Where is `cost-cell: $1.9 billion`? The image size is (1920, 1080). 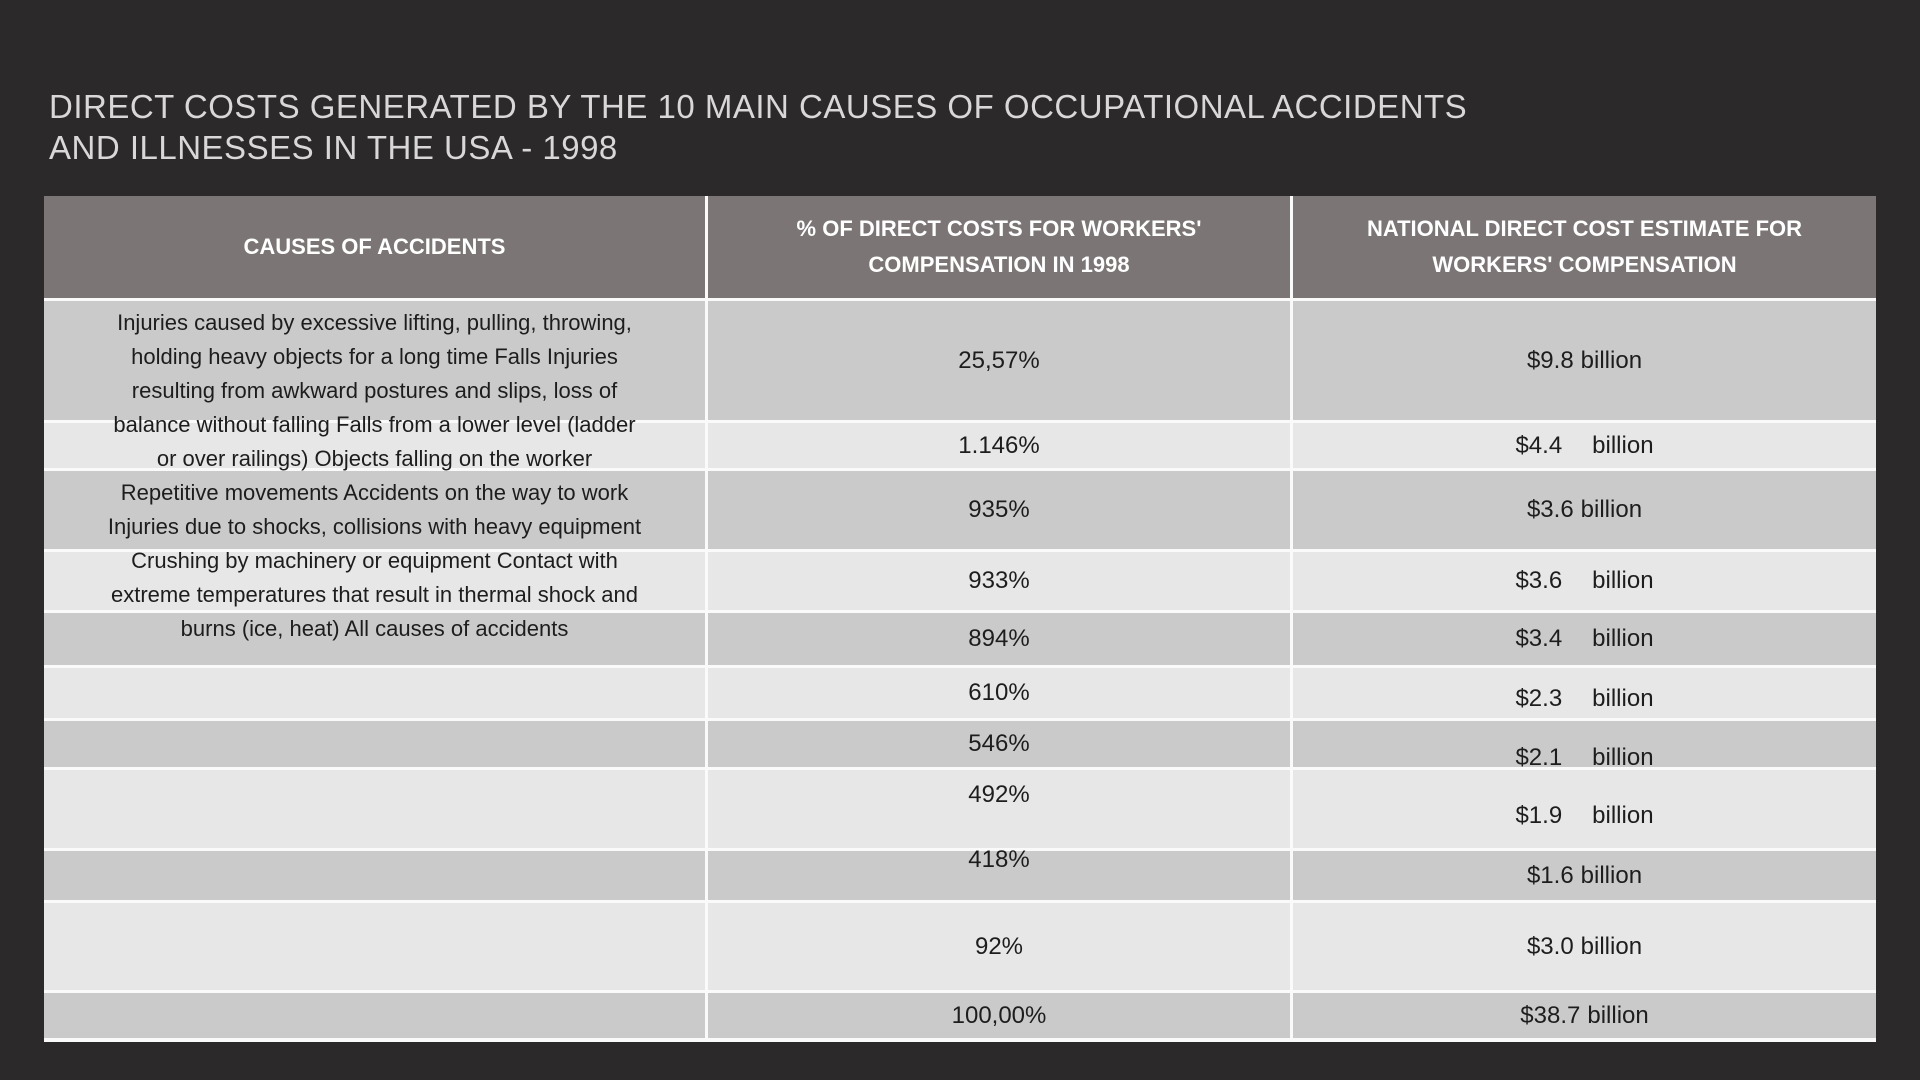 cost-cell: $1.9 billion is located at coordinates (1584, 809).